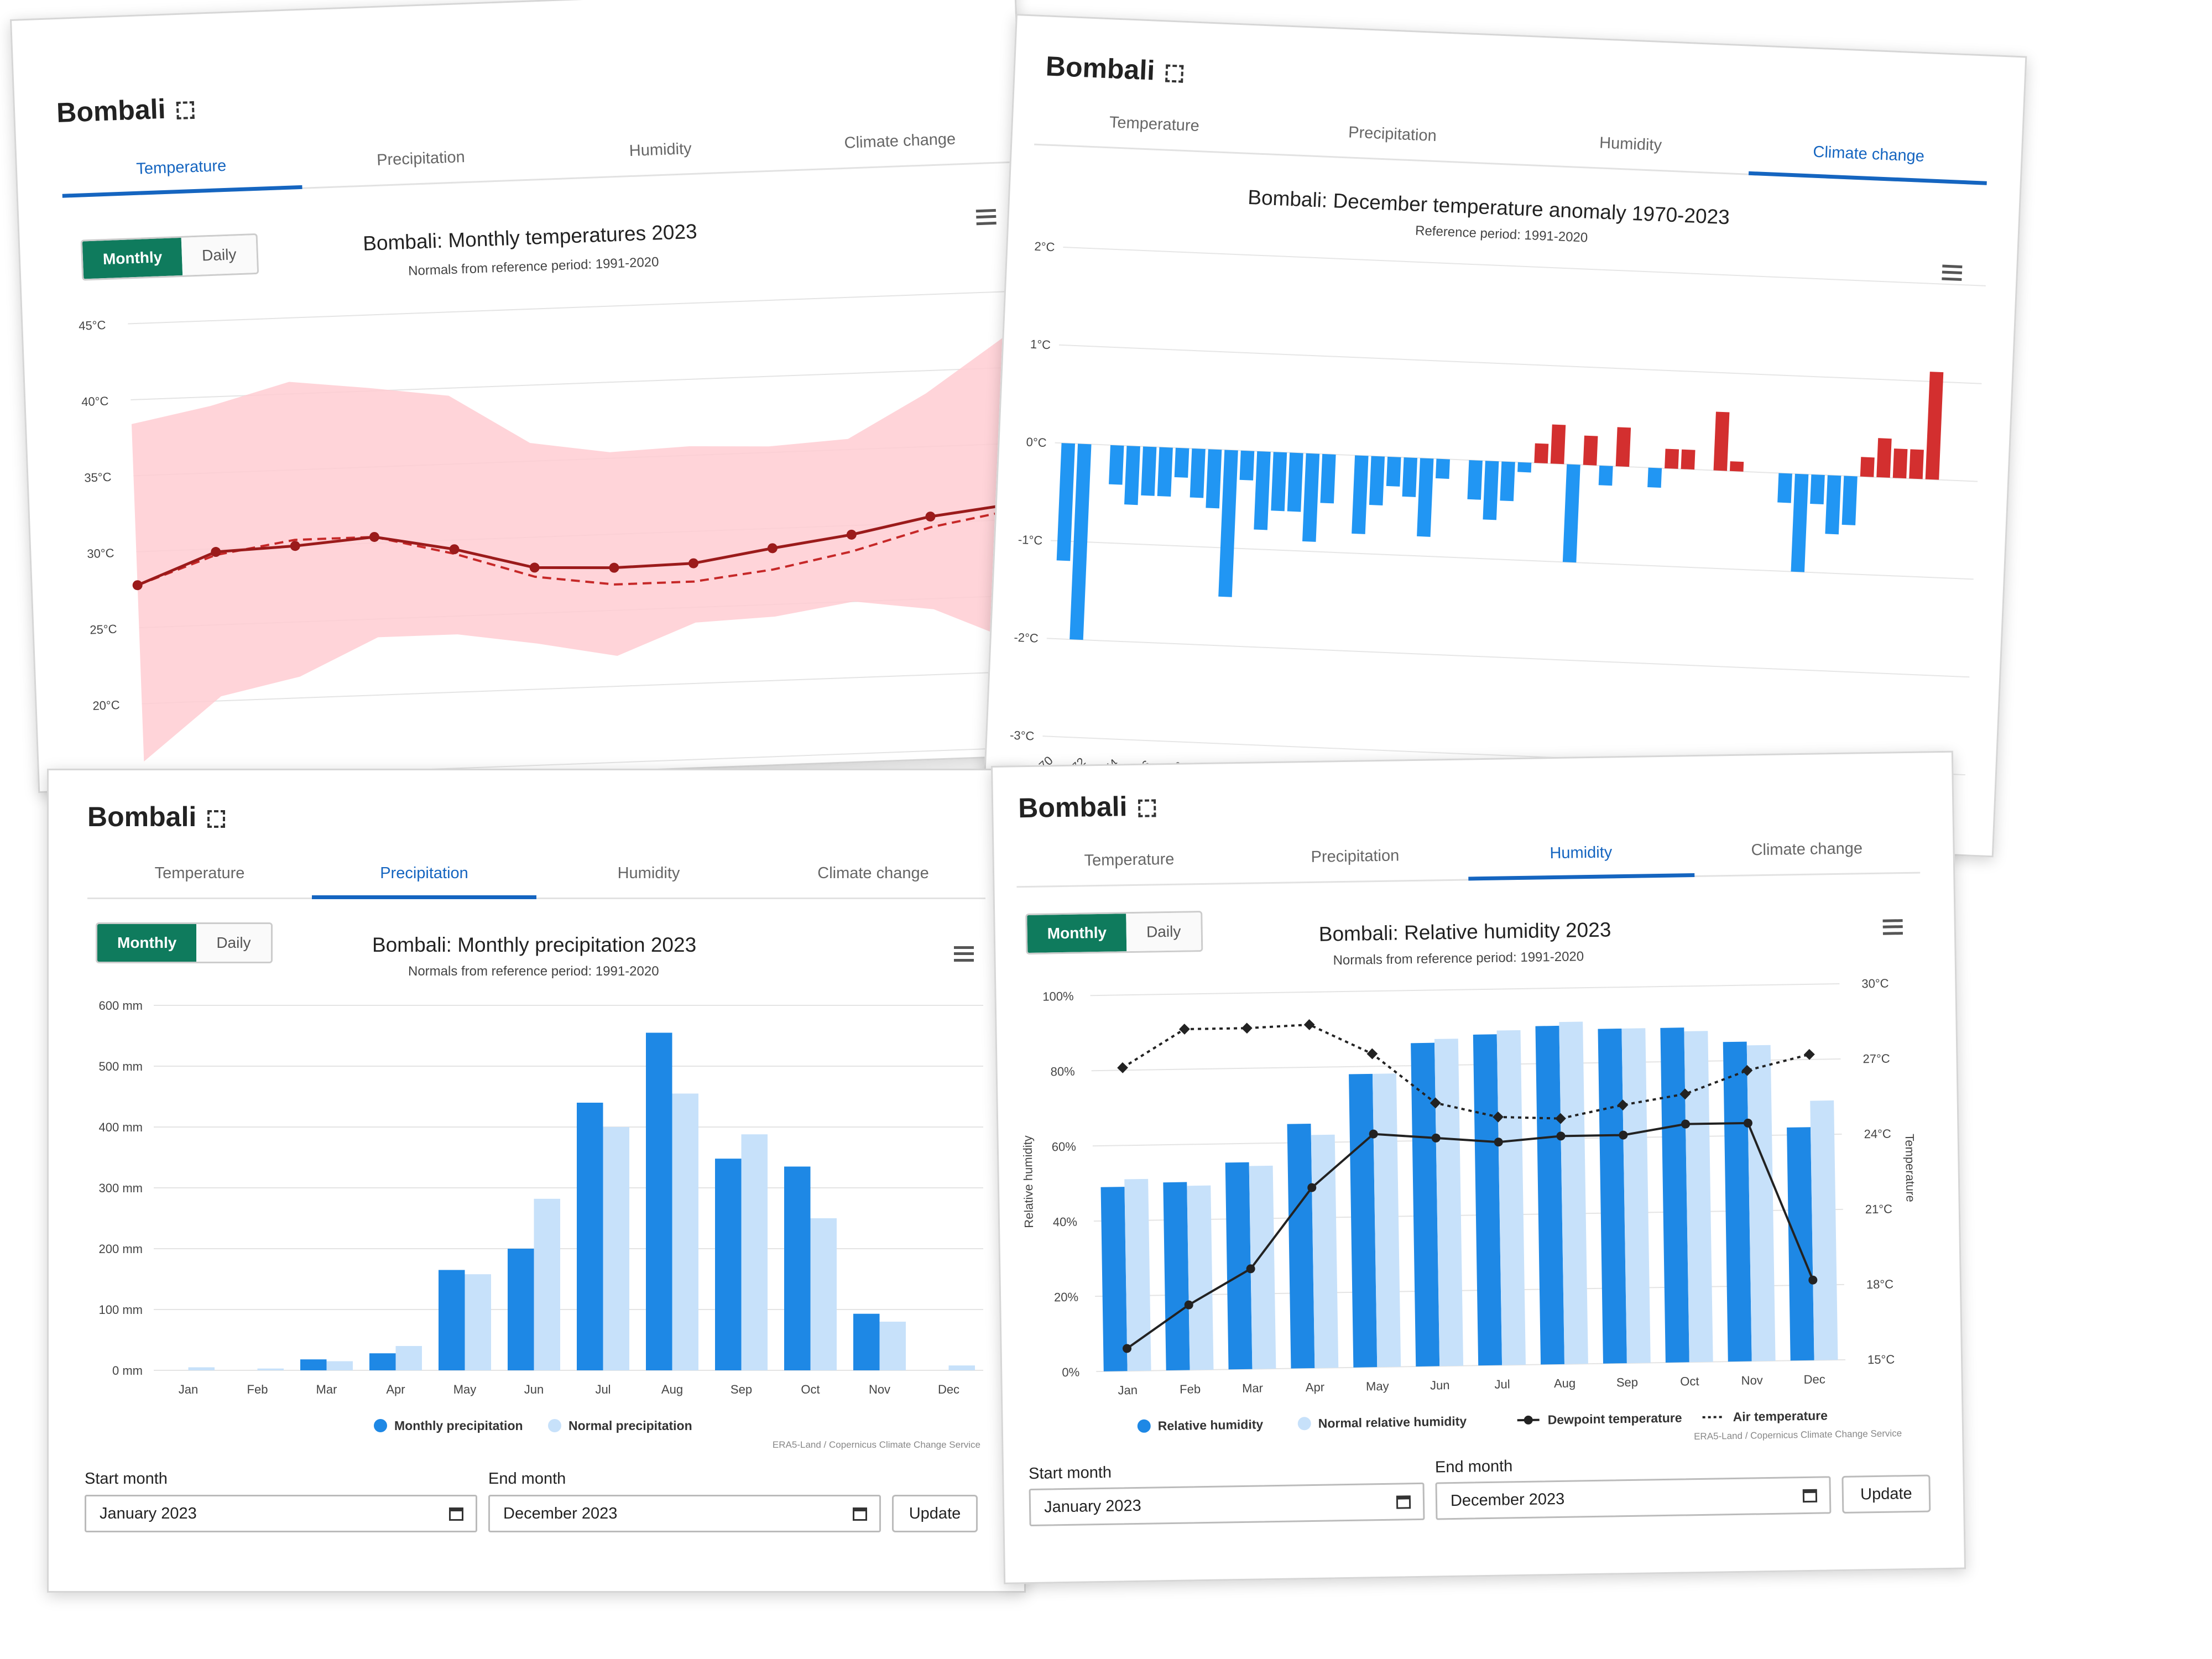  Describe the element at coordinates (603, 1390) in the screenshot. I see `x-tick-label: Jul` at that location.